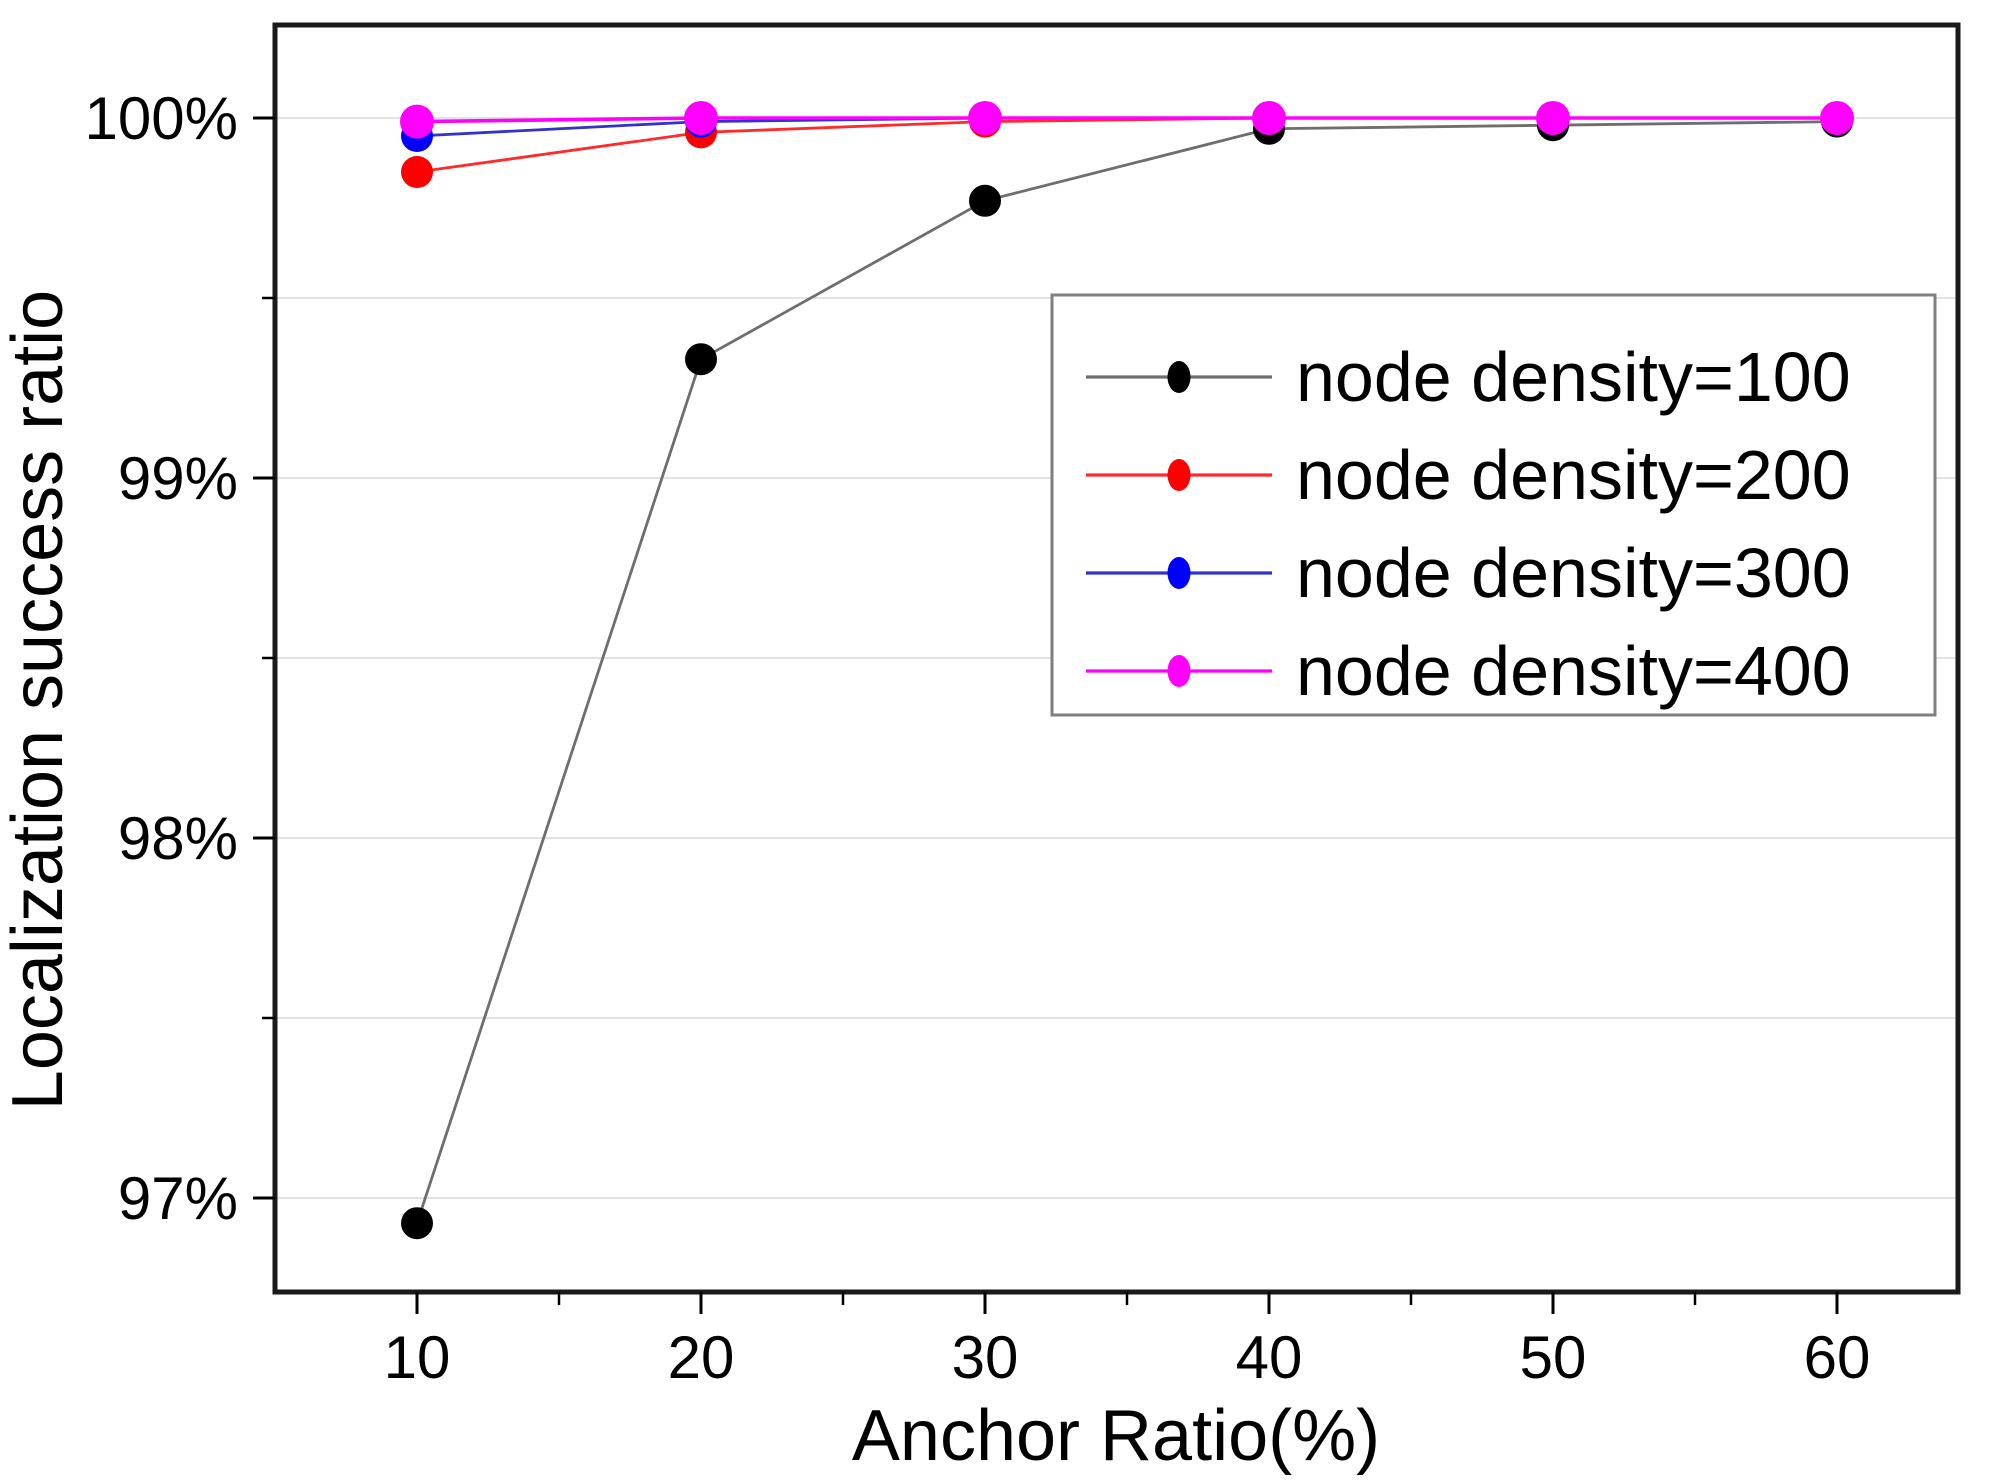 This screenshot has height=1484, width=1991. I want to click on x-axis-tick-label: 10, so click(417, 1357).